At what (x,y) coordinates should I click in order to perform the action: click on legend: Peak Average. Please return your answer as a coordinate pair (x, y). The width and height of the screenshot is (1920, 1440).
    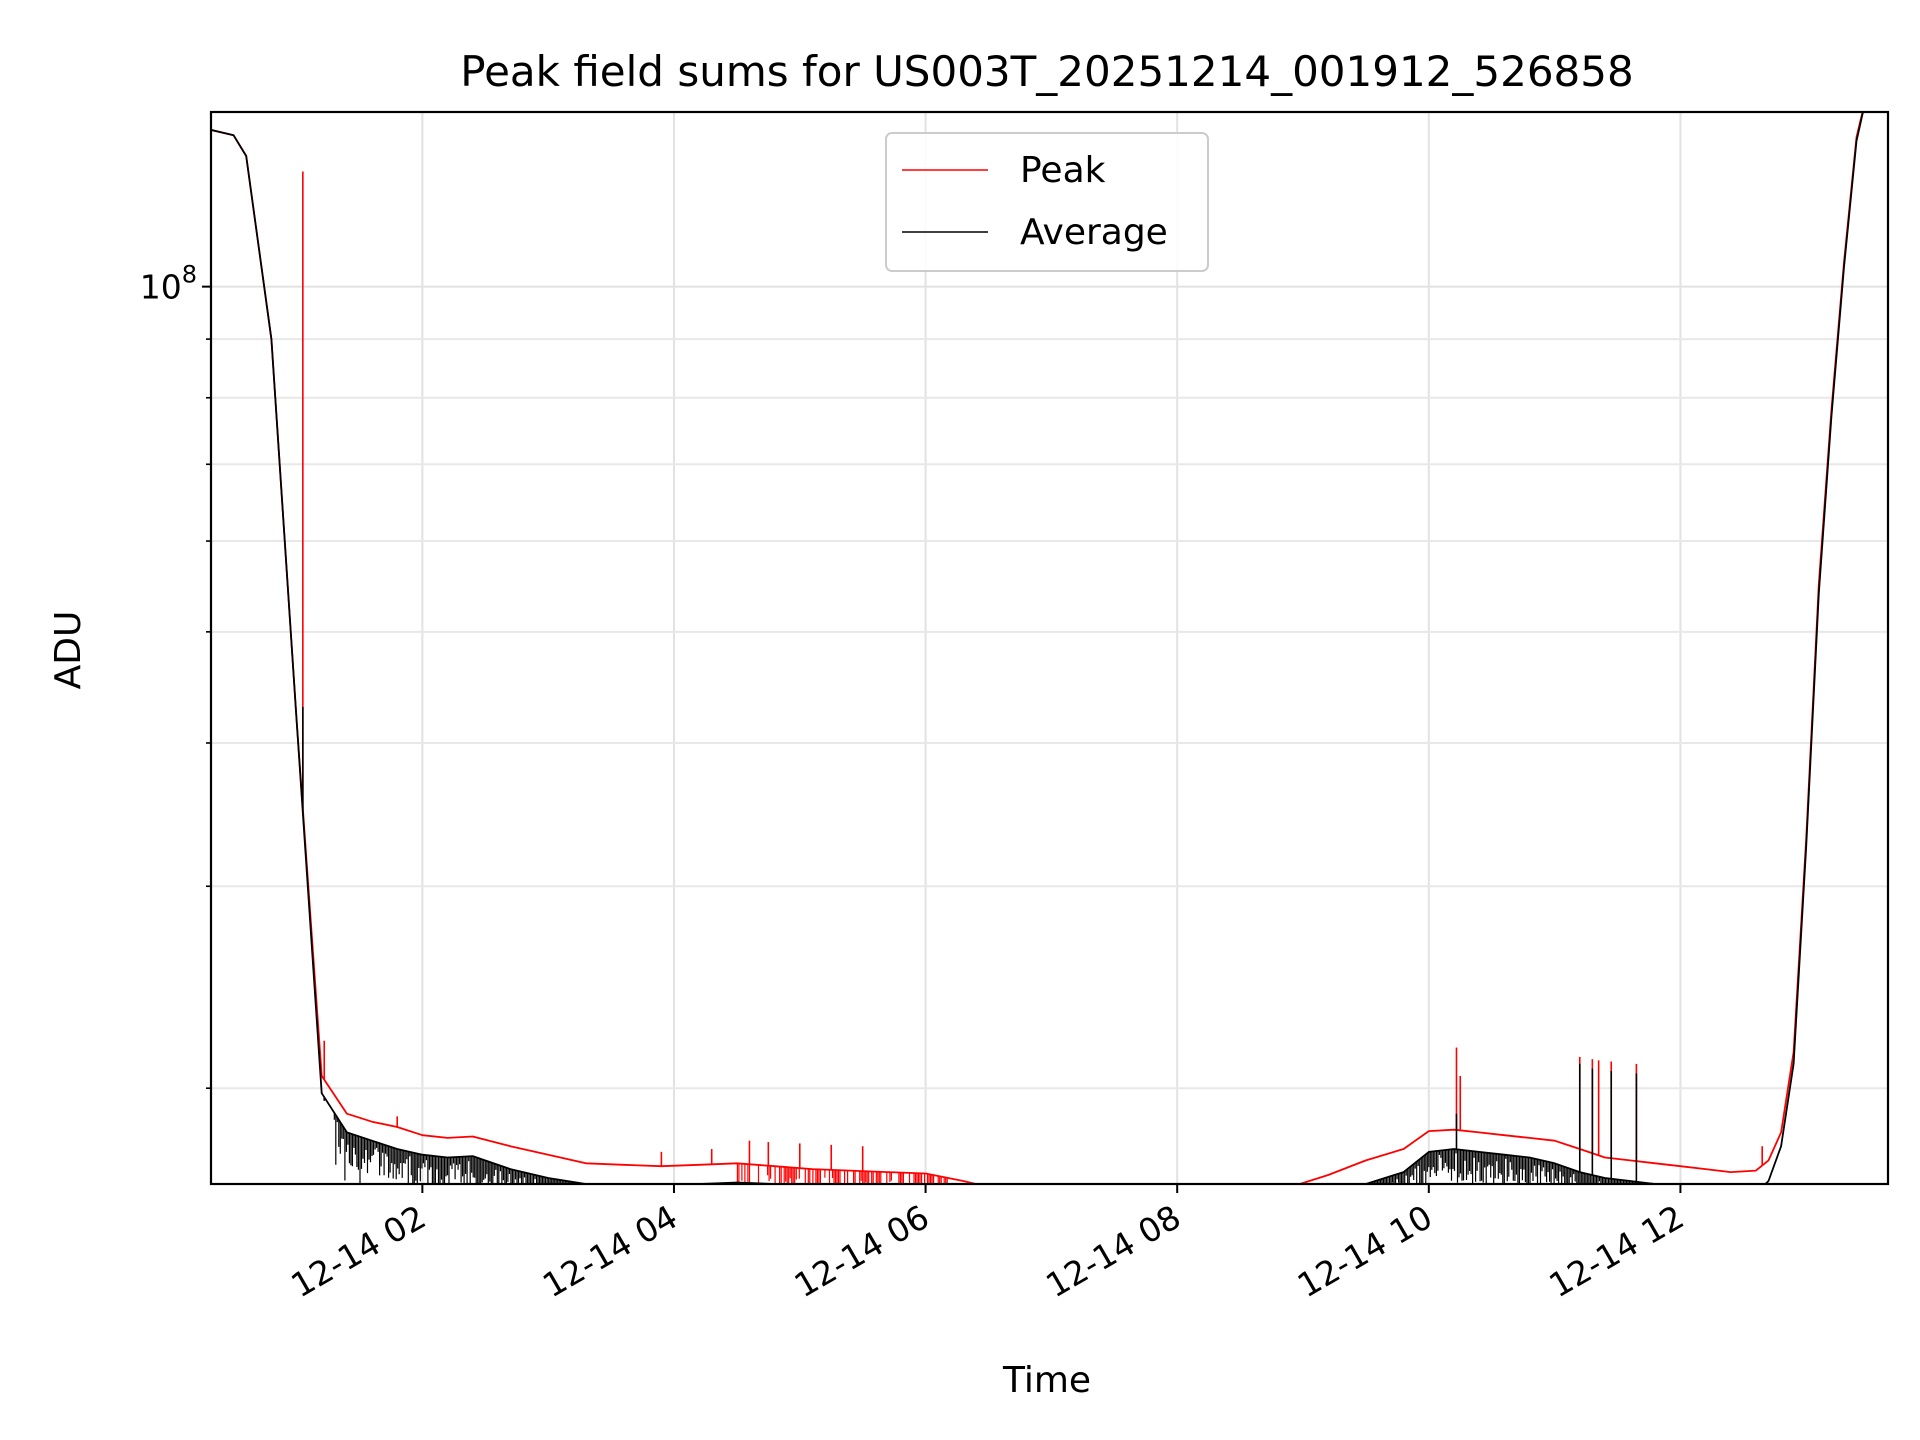
    Looking at the image, I should click on (1047, 202).